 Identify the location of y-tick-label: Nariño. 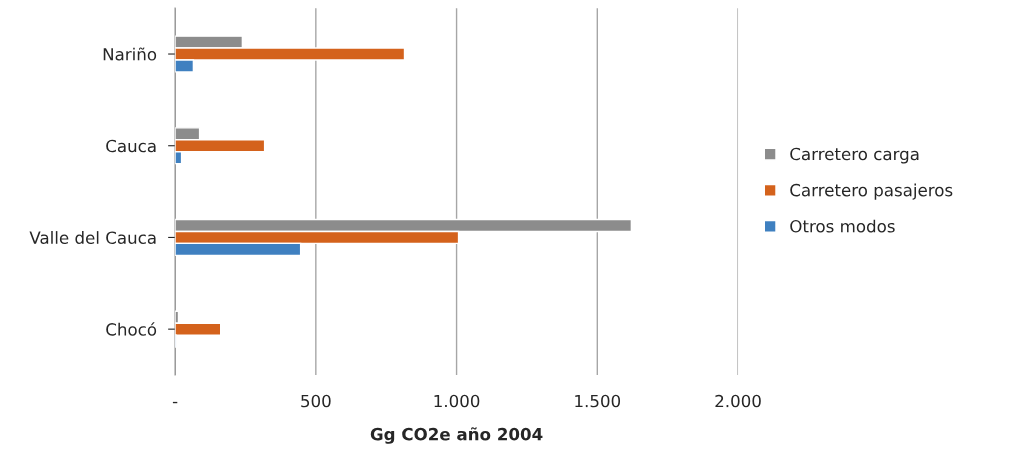
(130, 54).